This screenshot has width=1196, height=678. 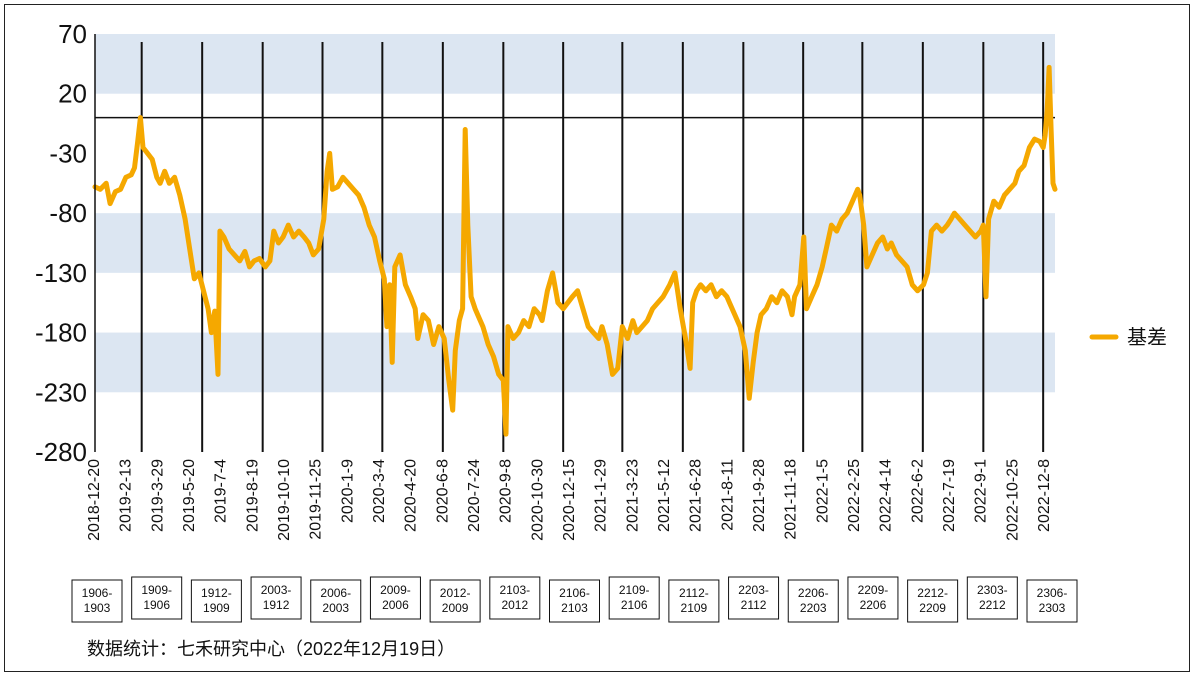 I want to click on contract-box: 2203-2112, so click(x=754, y=598).